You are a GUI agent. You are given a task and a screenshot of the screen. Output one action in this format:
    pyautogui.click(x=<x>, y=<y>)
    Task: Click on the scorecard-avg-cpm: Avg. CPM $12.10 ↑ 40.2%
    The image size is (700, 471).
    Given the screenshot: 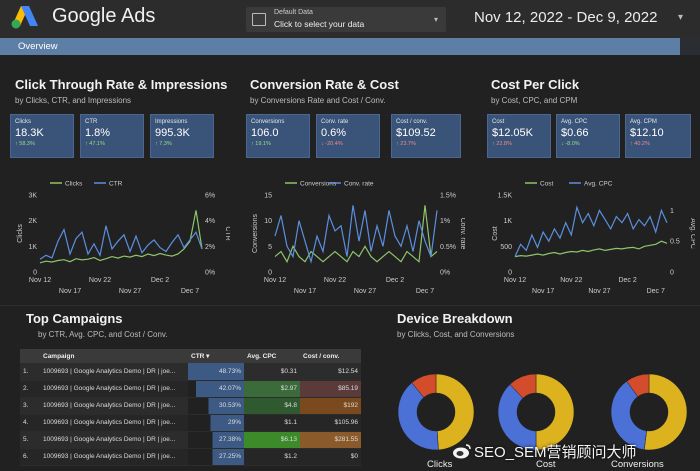 What is the action you would take?
    pyautogui.click(x=658, y=136)
    